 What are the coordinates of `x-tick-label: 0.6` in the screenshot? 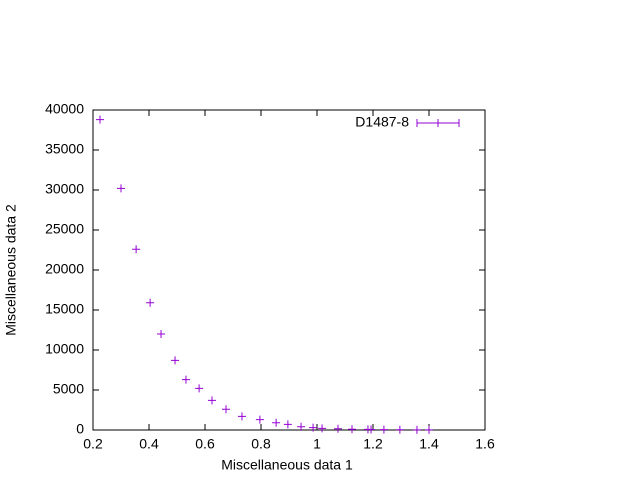 It's located at (205, 444).